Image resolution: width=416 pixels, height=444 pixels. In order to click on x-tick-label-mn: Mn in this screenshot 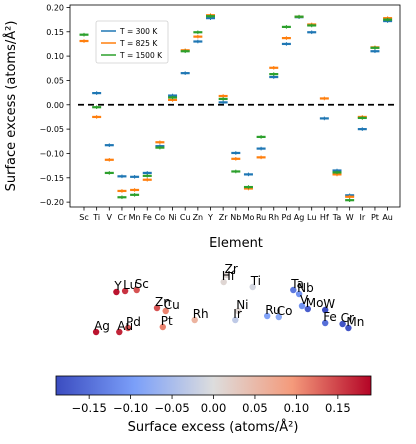, I will do `click(135, 217)`.